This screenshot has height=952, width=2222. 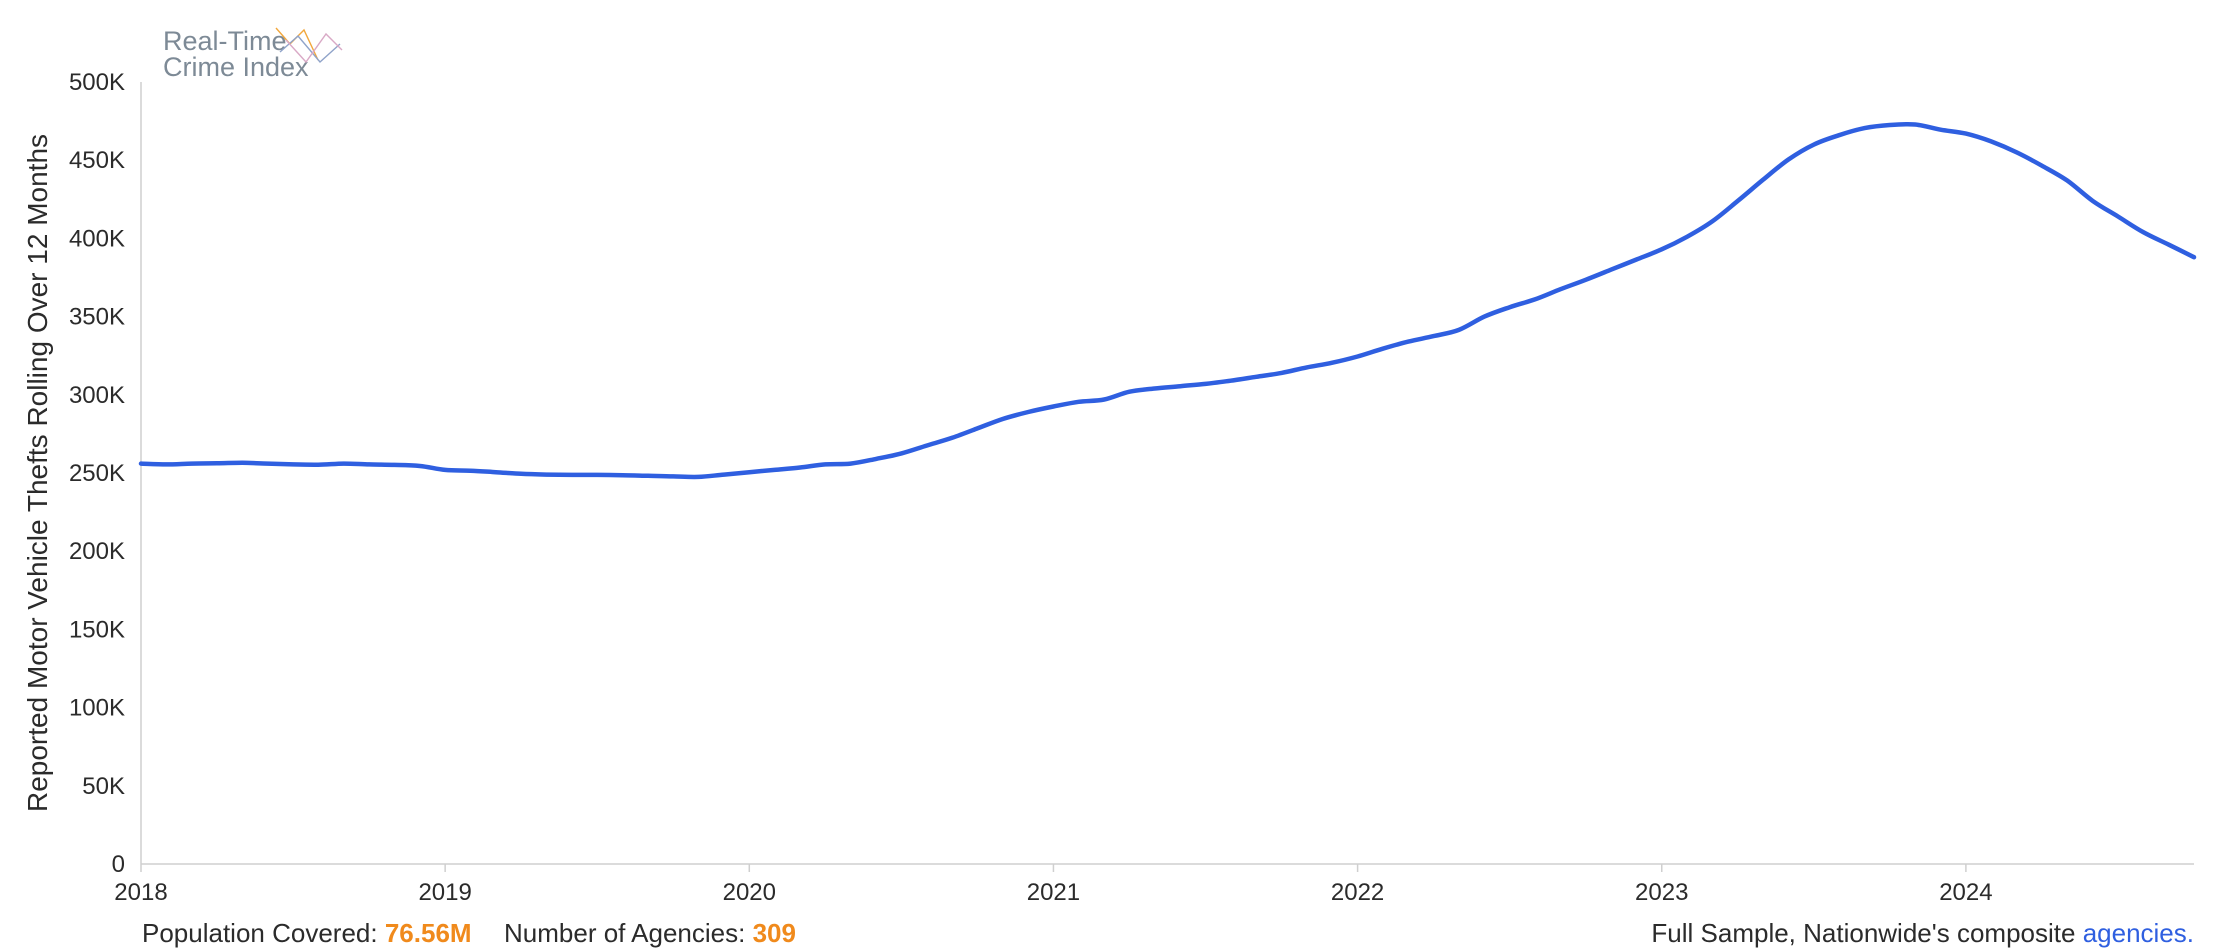 What do you see at coordinates (97, 708) in the screenshot?
I see `y-tick-label: 100K` at bounding box center [97, 708].